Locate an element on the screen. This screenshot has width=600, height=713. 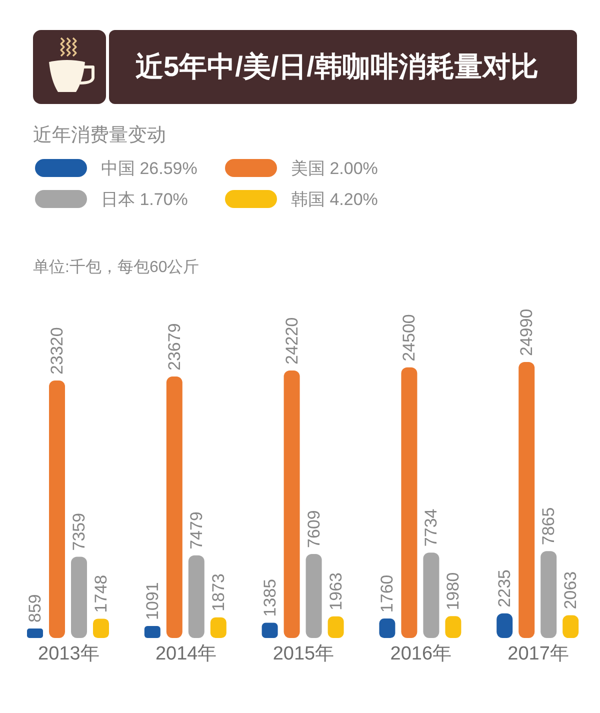
data-label: 1748 is located at coordinates (101, 593).